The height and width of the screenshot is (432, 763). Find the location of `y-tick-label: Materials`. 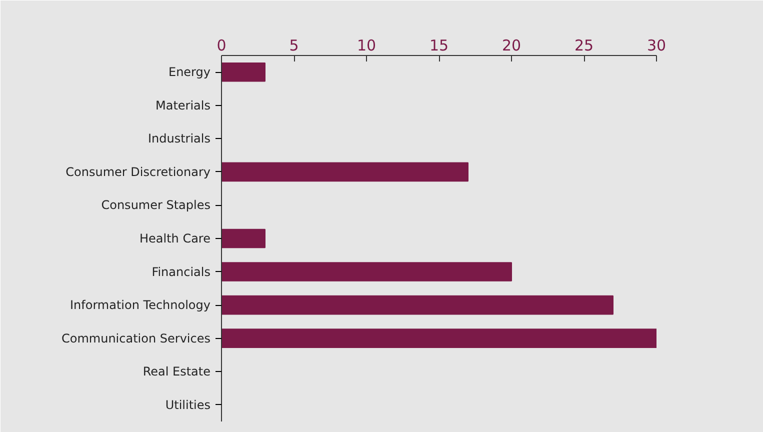

y-tick-label: Materials is located at coordinates (183, 105).